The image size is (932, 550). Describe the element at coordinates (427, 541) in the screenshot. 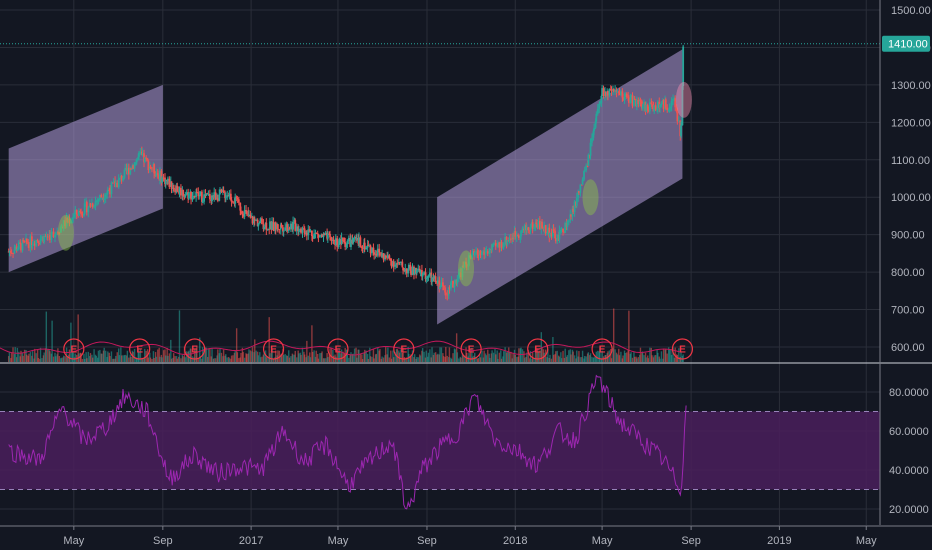

I see `time-tick-label: Sep` at that location.